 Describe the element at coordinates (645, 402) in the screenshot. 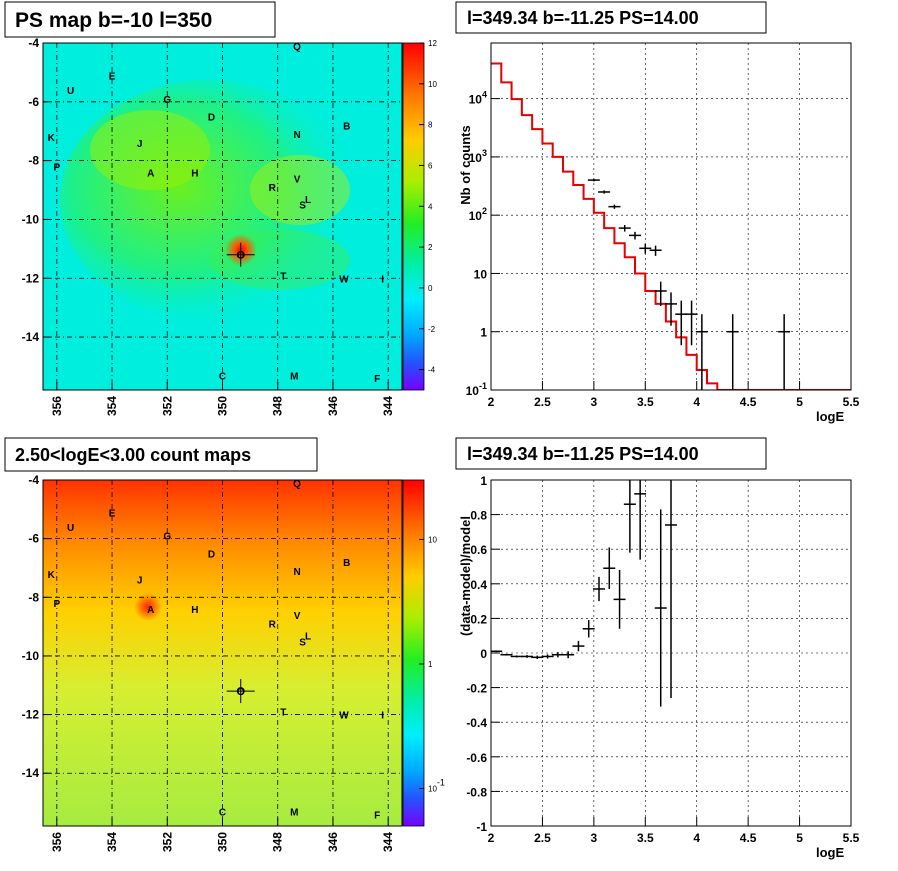

I see `spectrum-x-tick-label: 3.5` at that location.